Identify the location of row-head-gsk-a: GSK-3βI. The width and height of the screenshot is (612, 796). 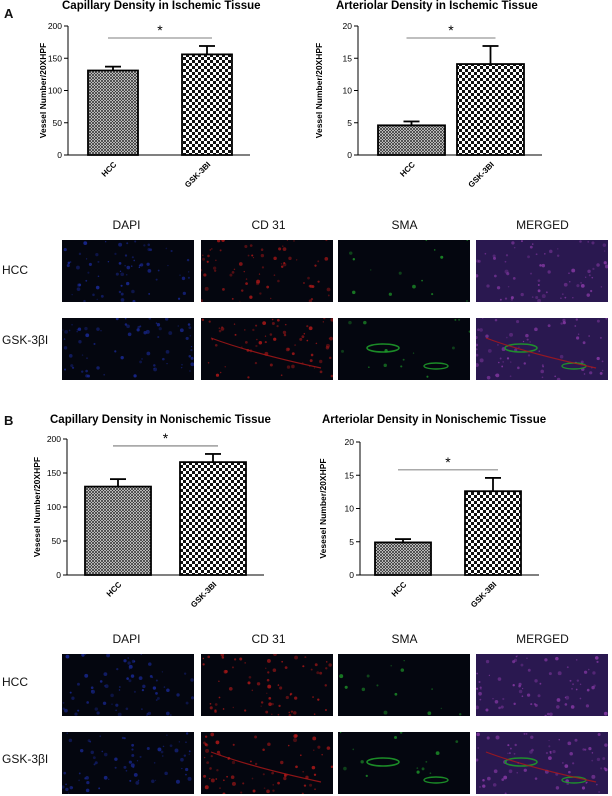
(25, 340).